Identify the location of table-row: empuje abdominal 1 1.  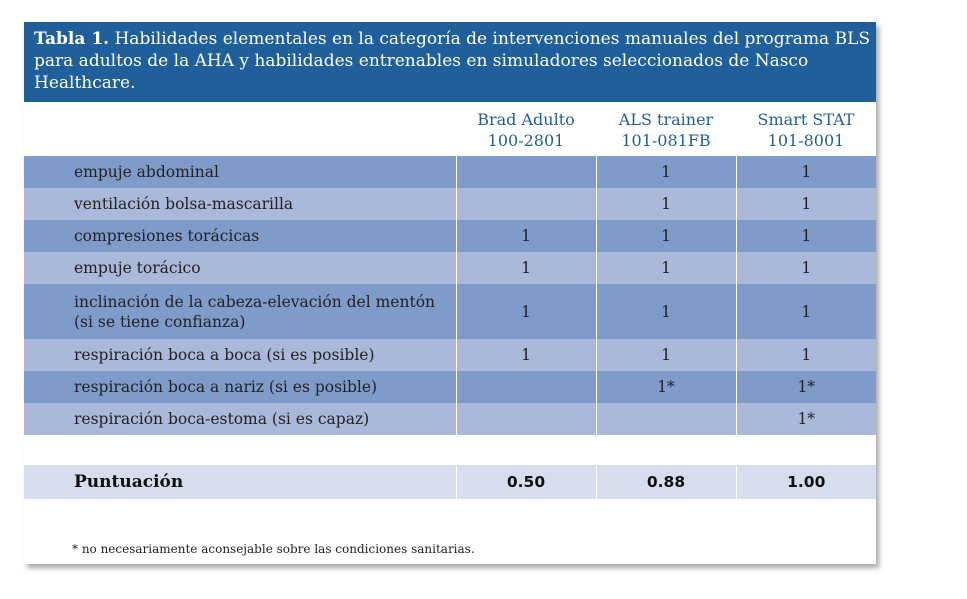
(450, 172).